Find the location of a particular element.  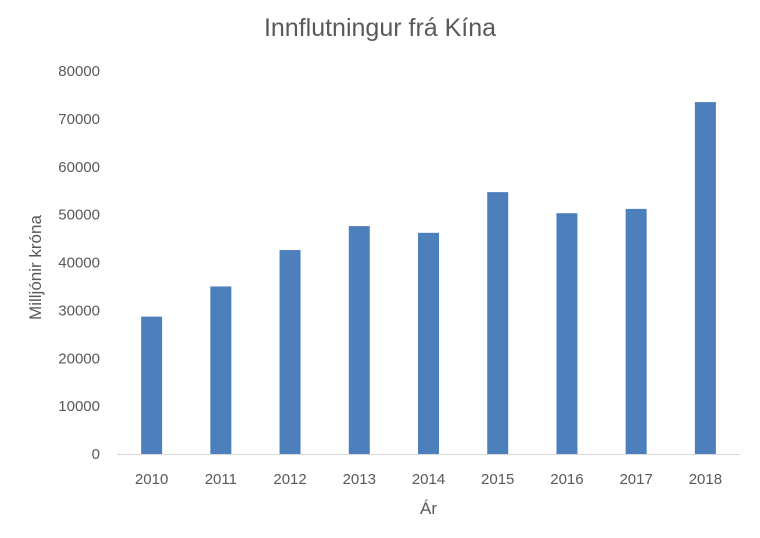

x-tick-label: 2015 is located at coordinates (497, 479).